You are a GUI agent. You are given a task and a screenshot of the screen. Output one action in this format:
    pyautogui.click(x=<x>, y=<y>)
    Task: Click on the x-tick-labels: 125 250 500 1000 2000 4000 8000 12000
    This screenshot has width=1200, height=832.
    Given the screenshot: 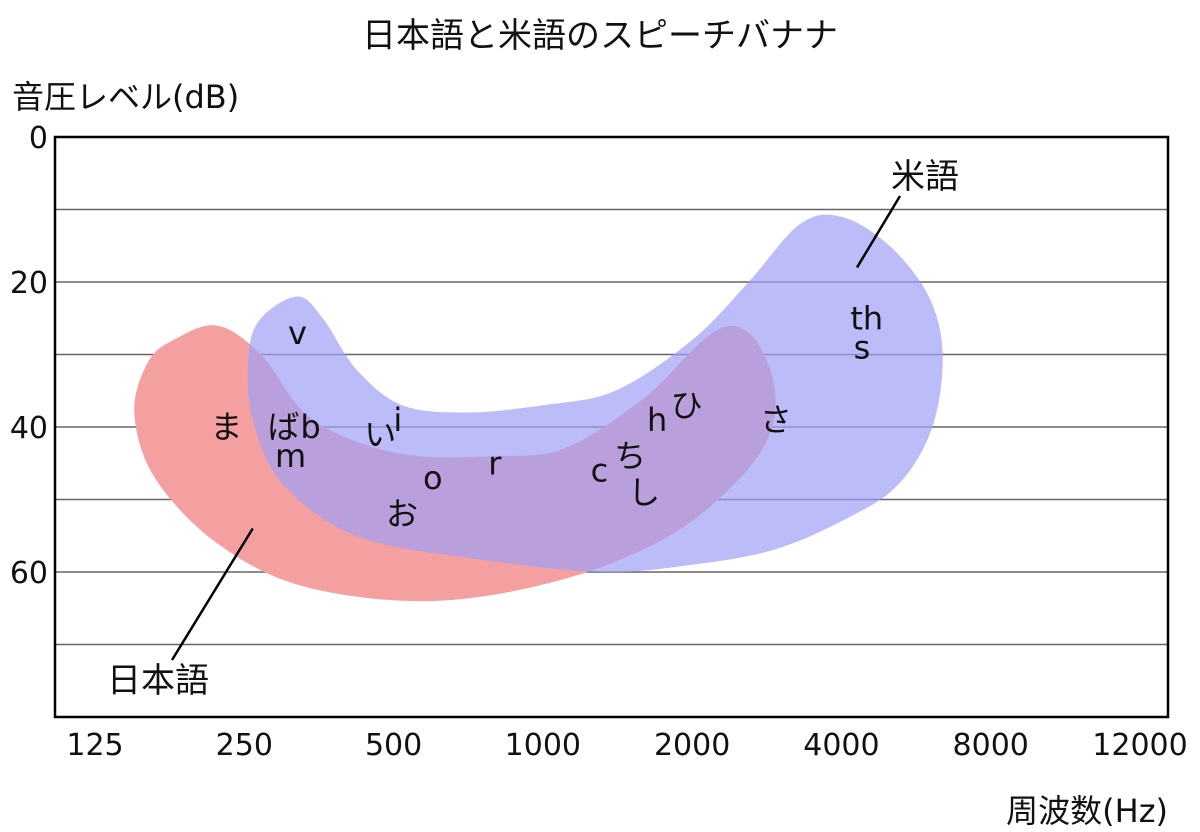 What is the action you would take?
    pyautogui.click(x=626, y=745)
    